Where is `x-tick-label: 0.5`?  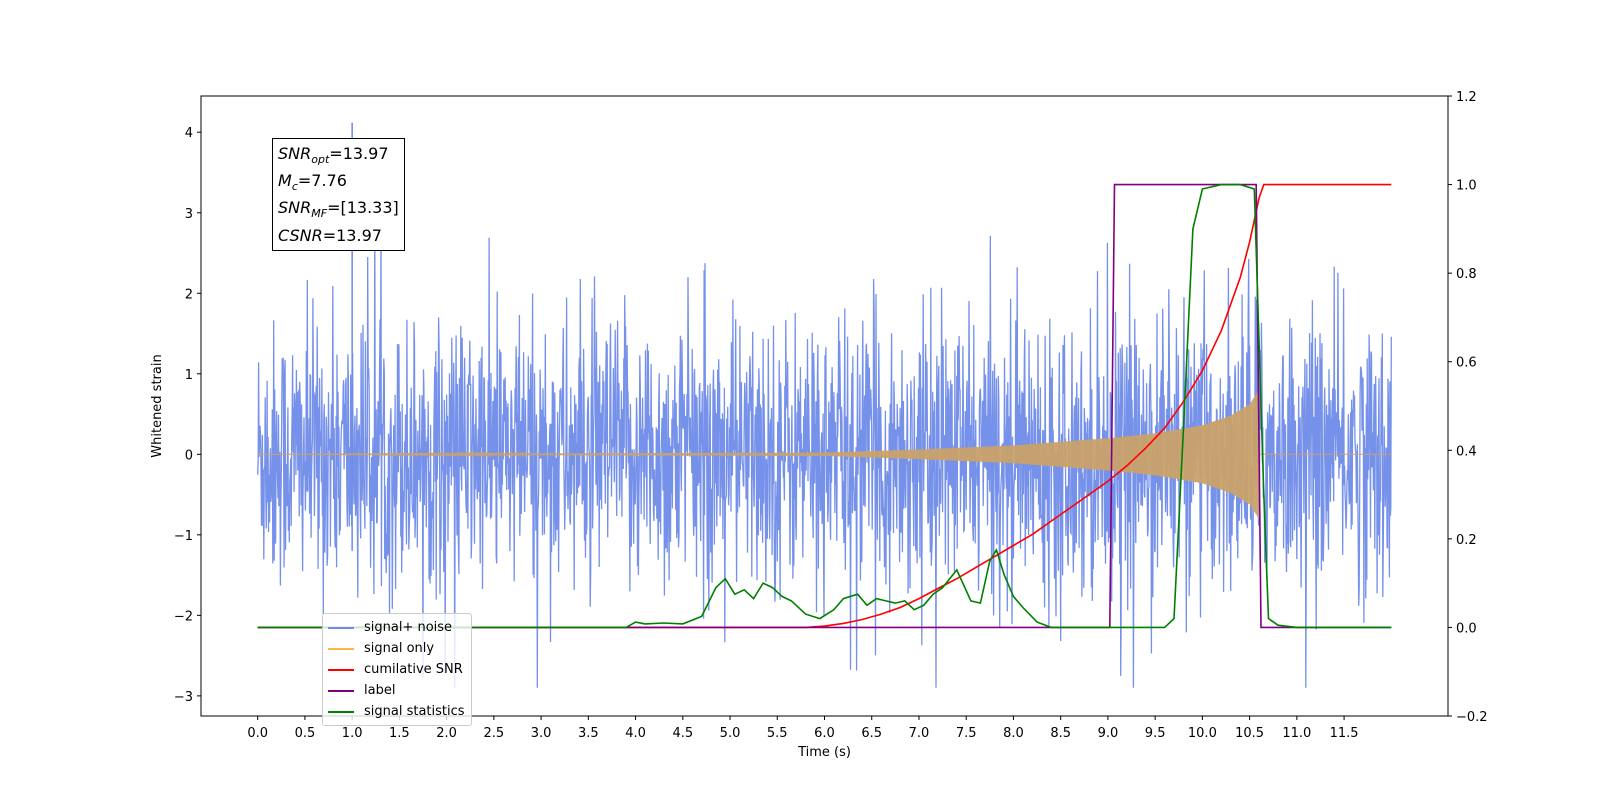
x-tick-label: 0.5 is located at coordinates (305, 733).